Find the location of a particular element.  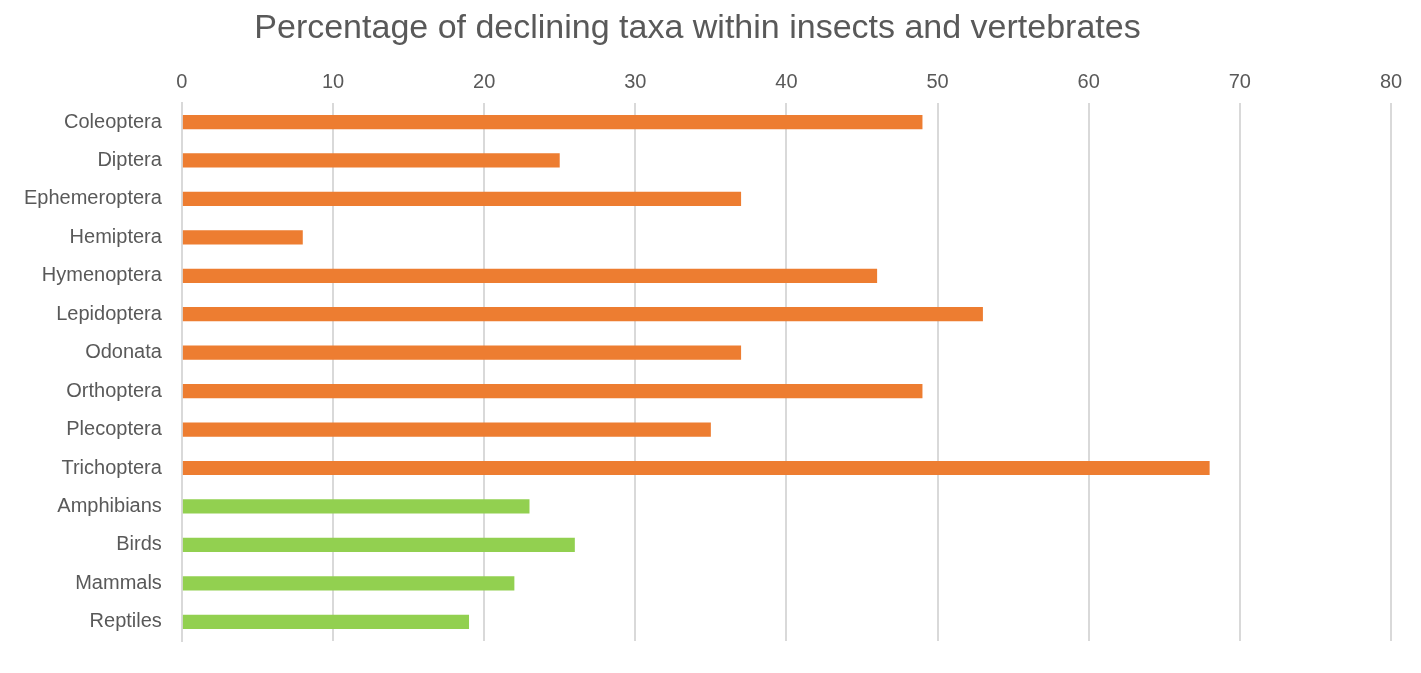

x-tick-label: 30 is located at coordinates (635, 81).